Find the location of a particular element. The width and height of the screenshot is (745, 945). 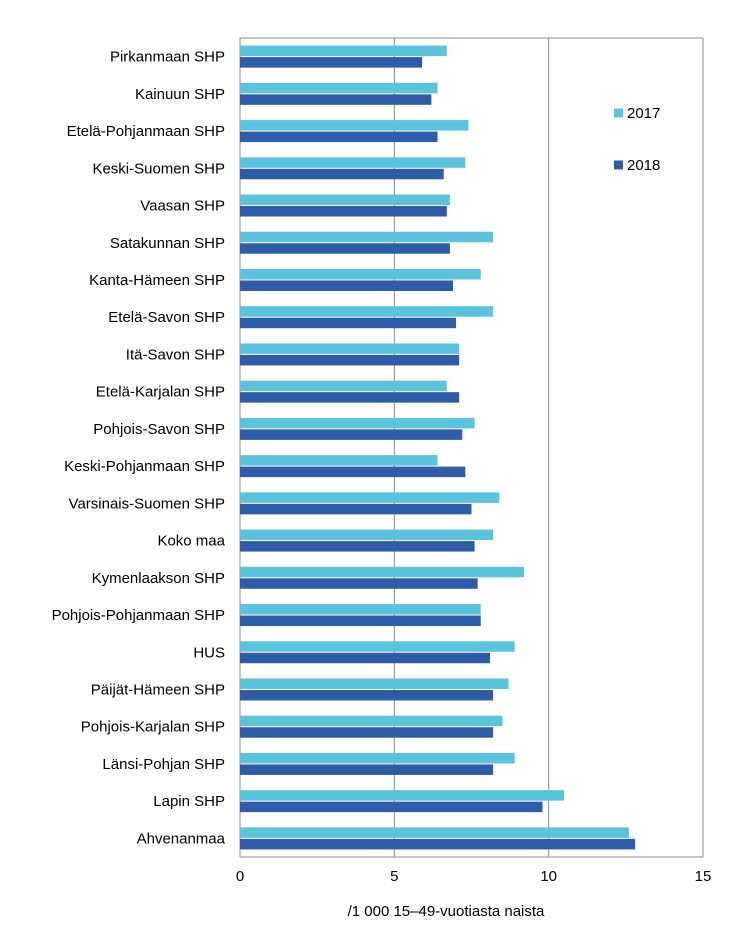

category-label: Vaasan SHP is located at coordinates (182, 206).